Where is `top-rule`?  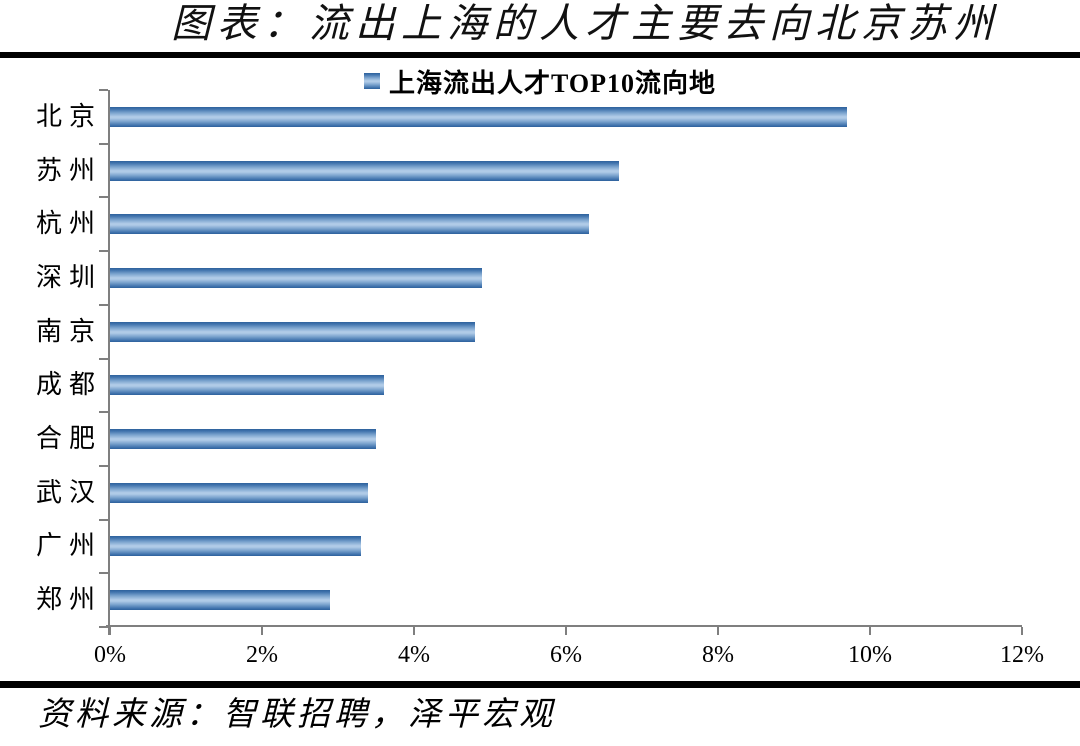 top-rule is located at coordinates (540, 55).